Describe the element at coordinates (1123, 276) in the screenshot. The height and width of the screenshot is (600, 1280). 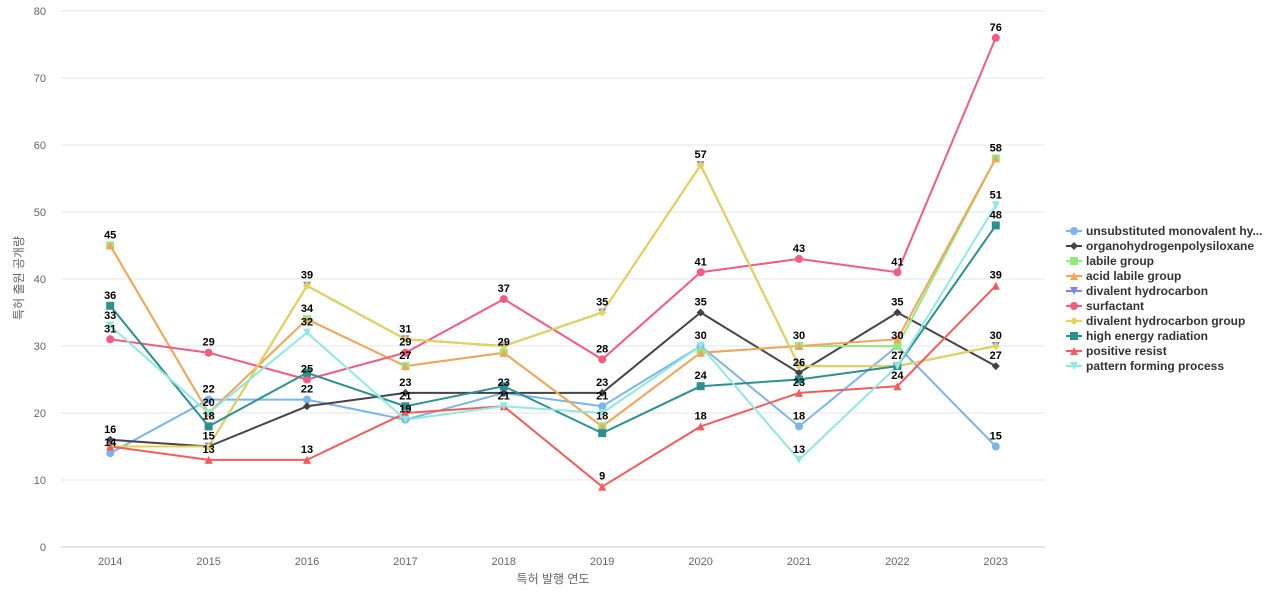
I see `legend-item: acid labile group` at that location.